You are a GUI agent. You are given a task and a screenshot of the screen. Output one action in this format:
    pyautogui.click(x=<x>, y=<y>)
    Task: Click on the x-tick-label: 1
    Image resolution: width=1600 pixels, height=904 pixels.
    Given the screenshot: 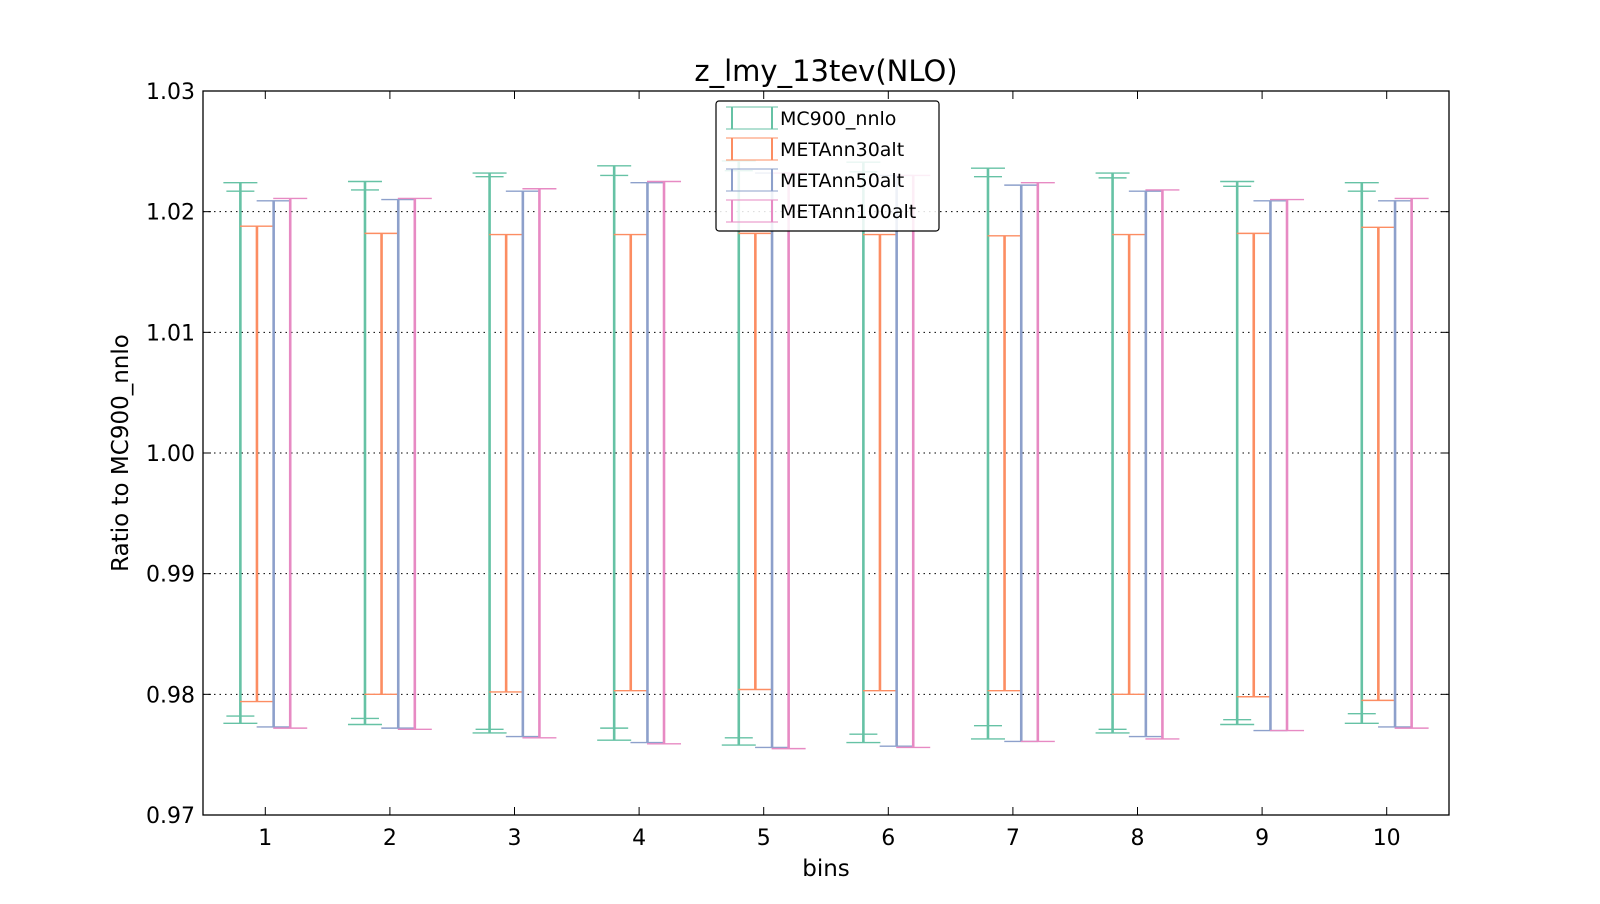 What is the action you would take?
    pyautogui.click(x=265, y=838)
    